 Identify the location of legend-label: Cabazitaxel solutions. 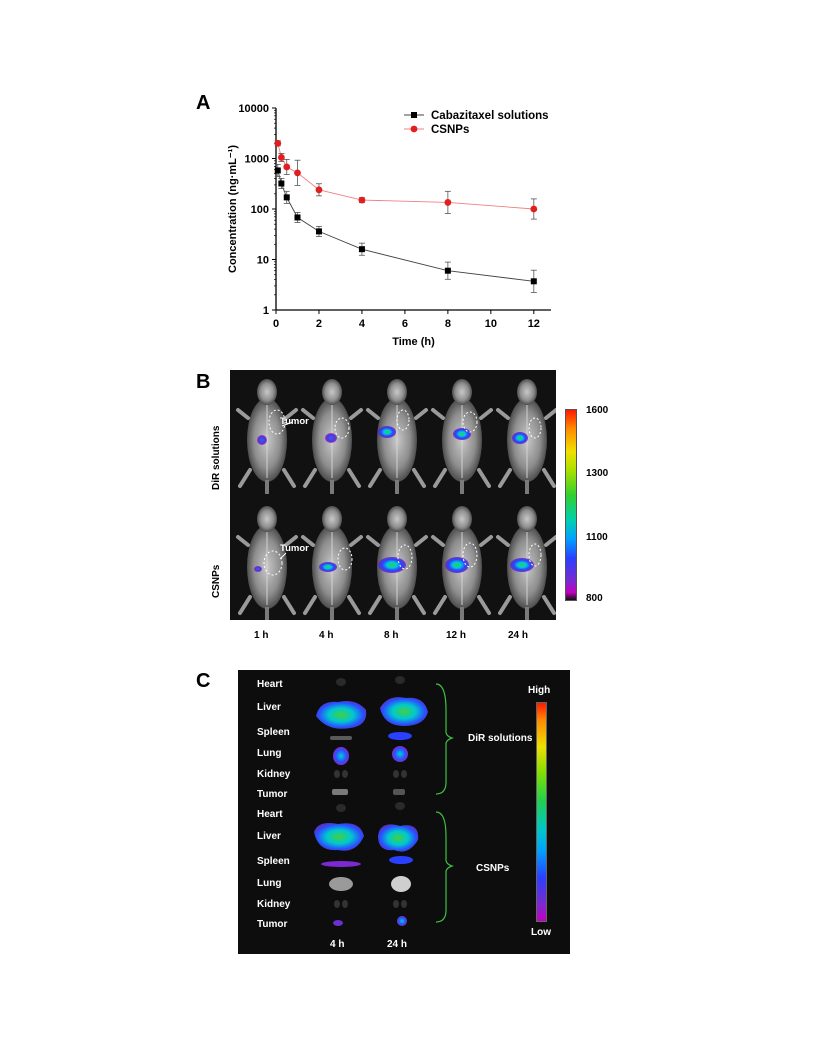
(490, 116).